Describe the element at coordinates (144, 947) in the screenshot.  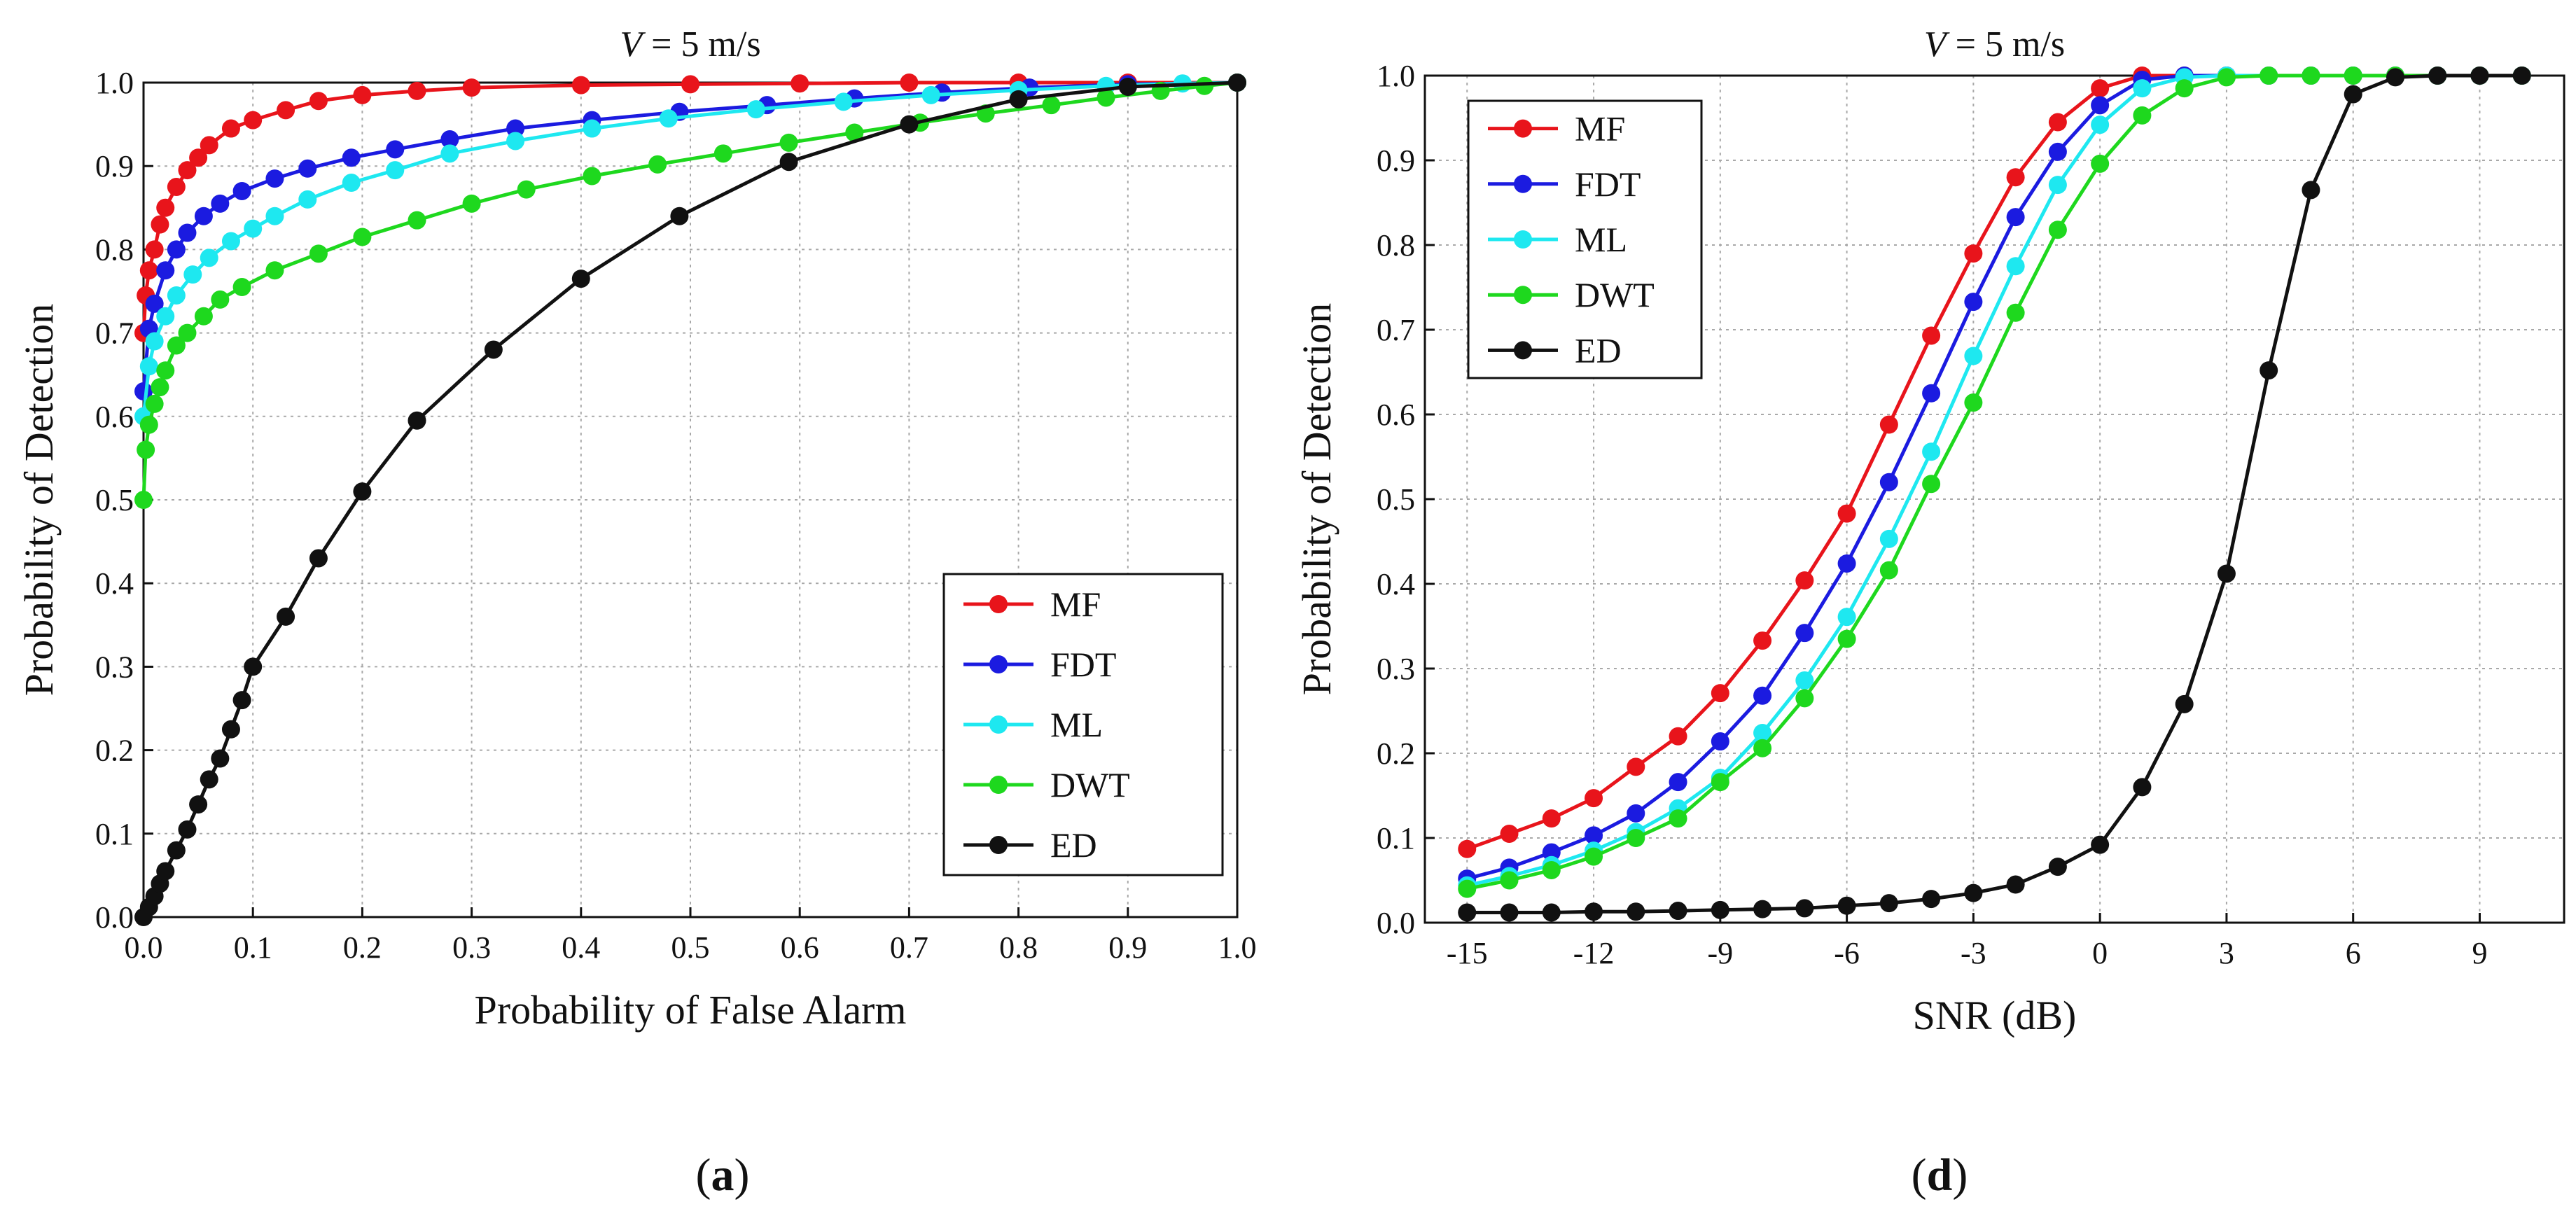
I see `x-tick-label: 0.0` at that location.